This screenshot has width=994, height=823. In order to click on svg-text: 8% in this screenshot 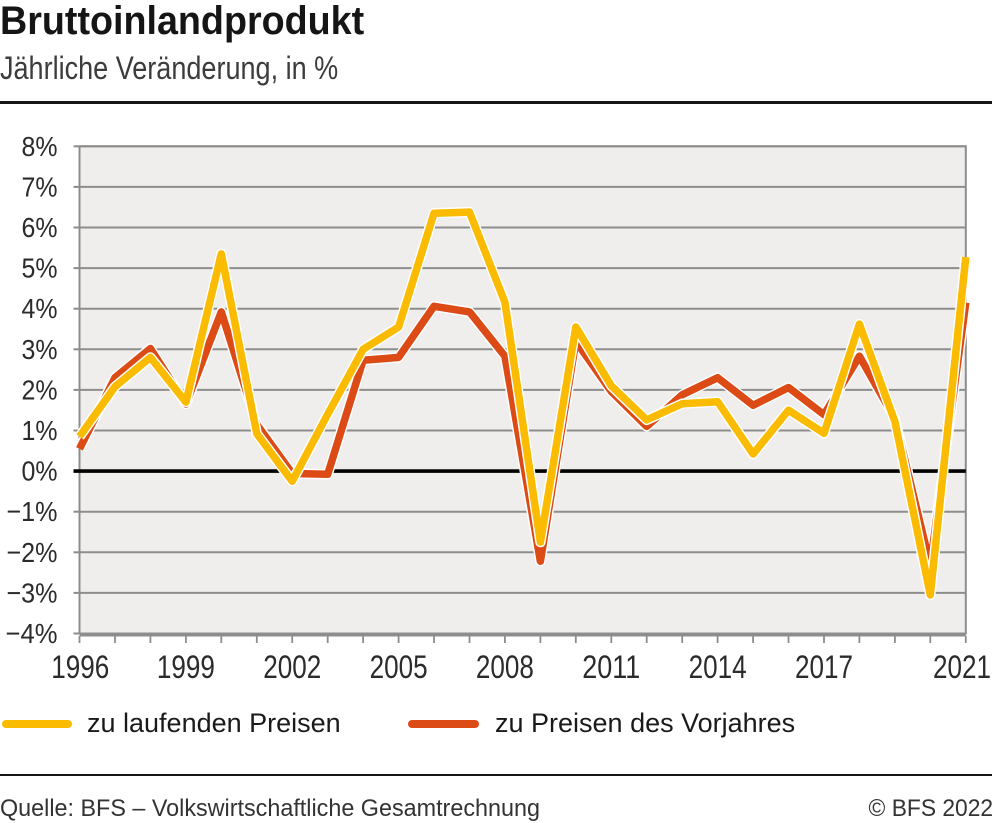, I will do `click(40, 146)`.